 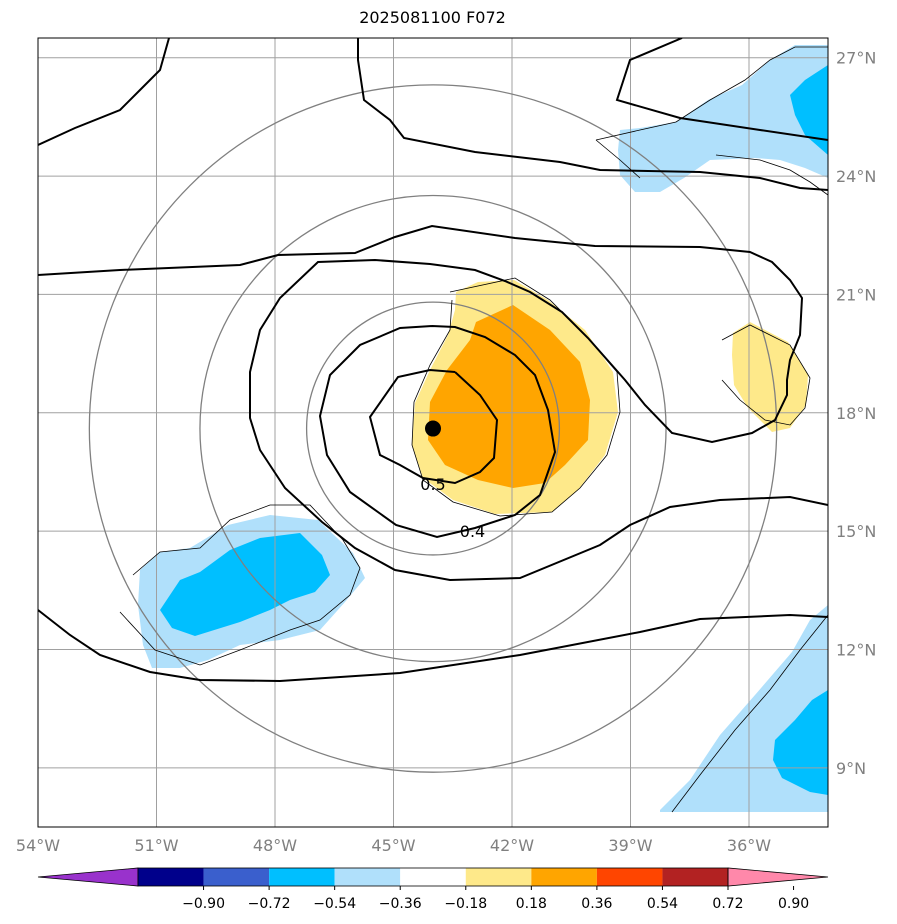 I want to click on lon-label--42: 42°W, so click(x=512, y=845).